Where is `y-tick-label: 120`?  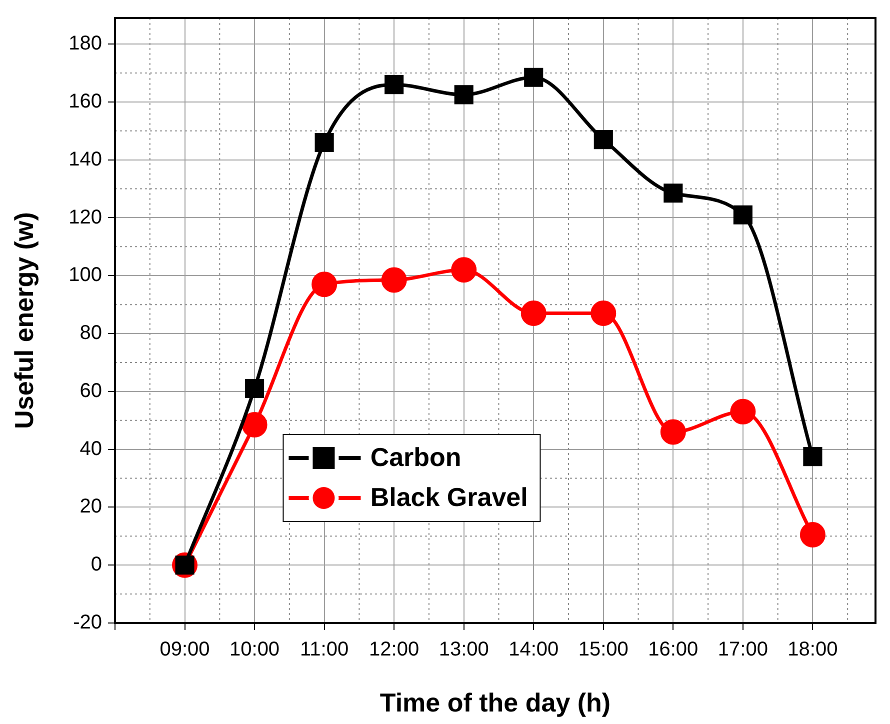 y-tick-label: 120 is located at coordinates (85, 217).